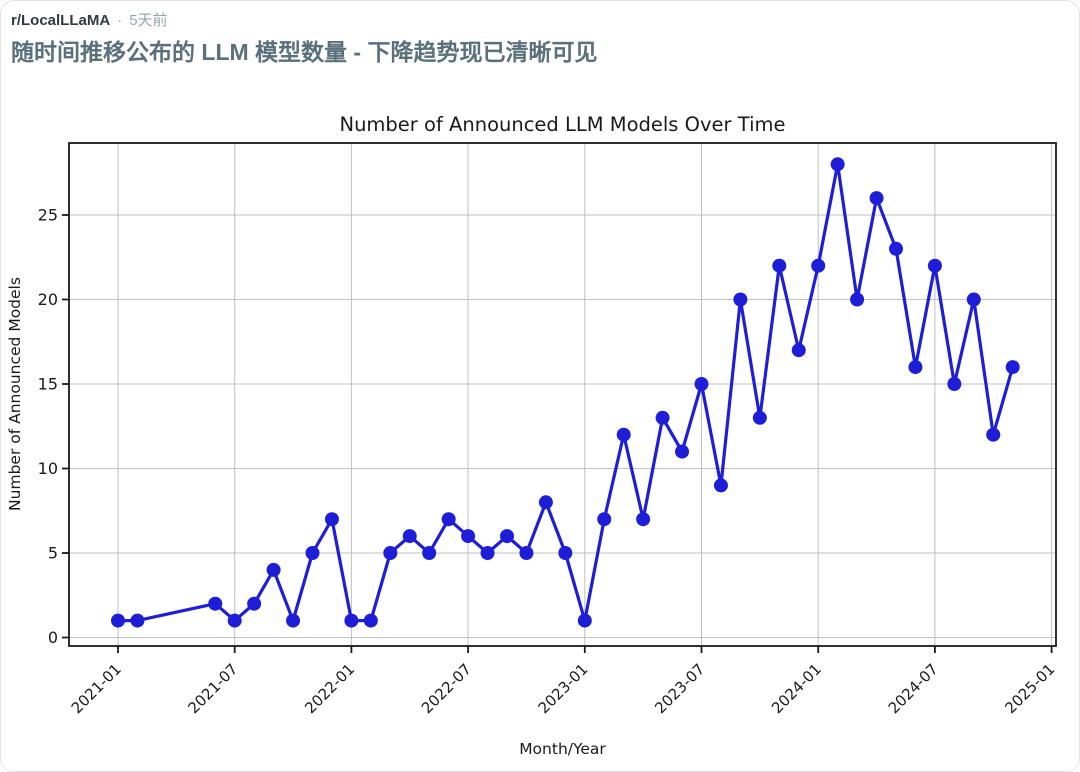 This screenshot has width=1080, height=772. Describe the element at coordinates (61, 20) in the screenshot. I see `subreddit-link: r/LocalLLaMA` at that location.